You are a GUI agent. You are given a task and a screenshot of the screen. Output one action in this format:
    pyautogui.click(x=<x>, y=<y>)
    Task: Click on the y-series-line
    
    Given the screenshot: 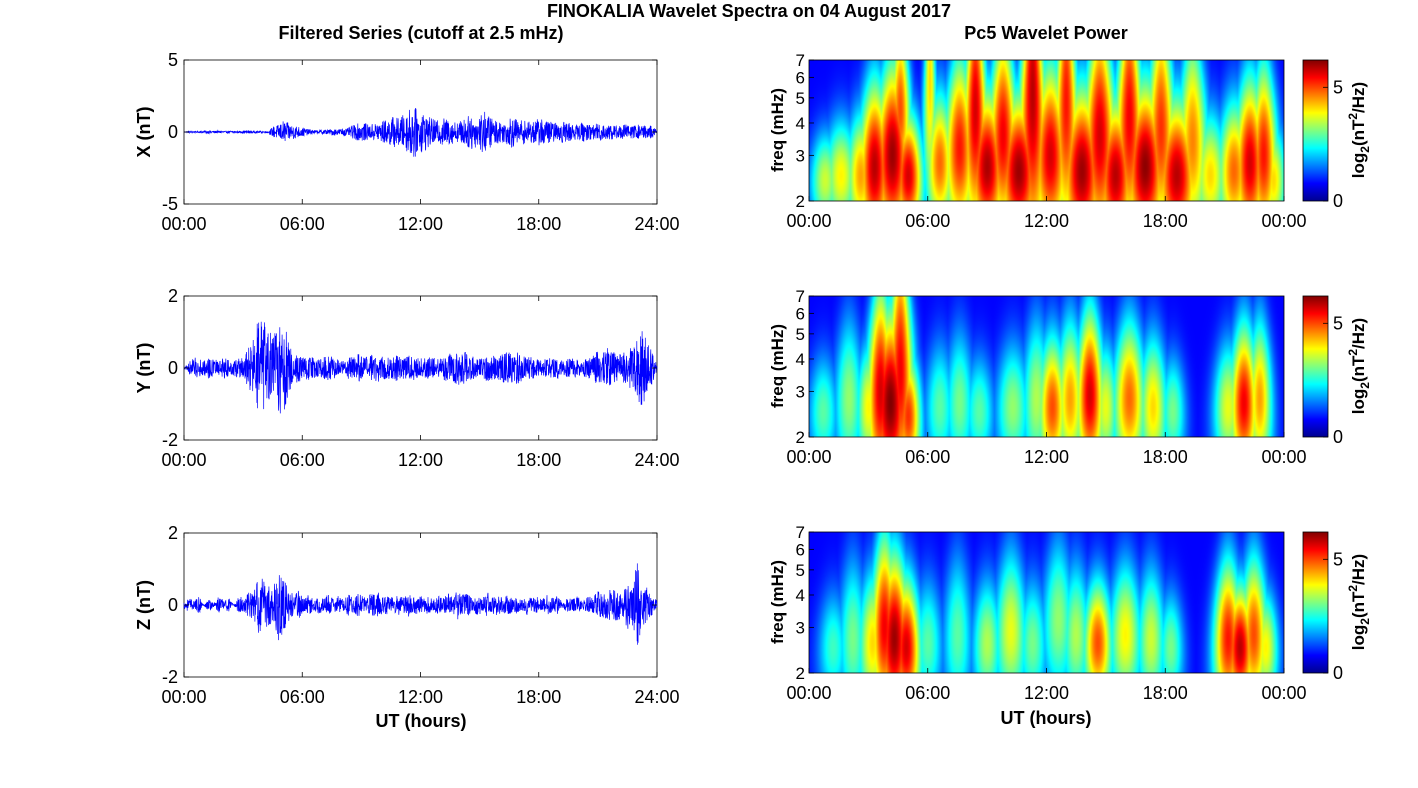 What is the action you would take?
    pyautogui.click(x=420, y=367)
    